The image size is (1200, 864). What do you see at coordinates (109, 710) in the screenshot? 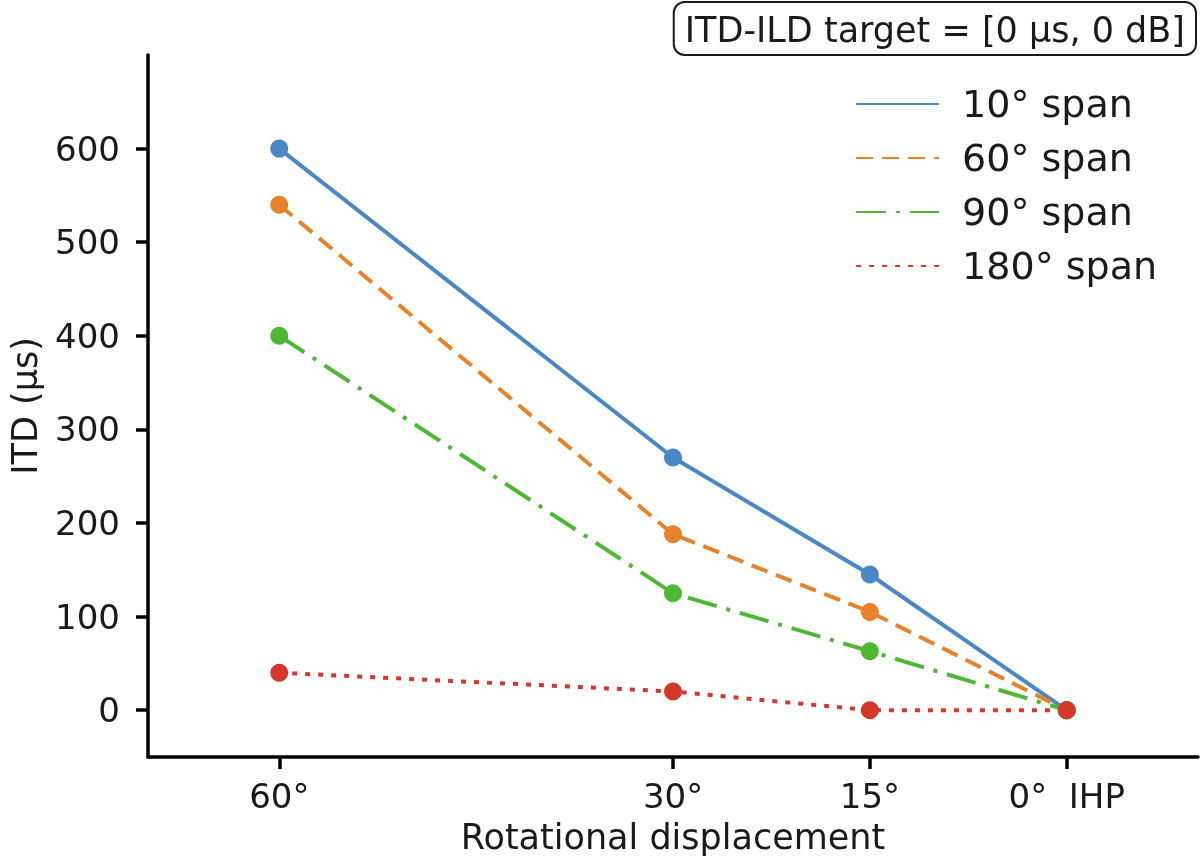
I see `y-tick-label: 0` at bounding box center [109, 710].